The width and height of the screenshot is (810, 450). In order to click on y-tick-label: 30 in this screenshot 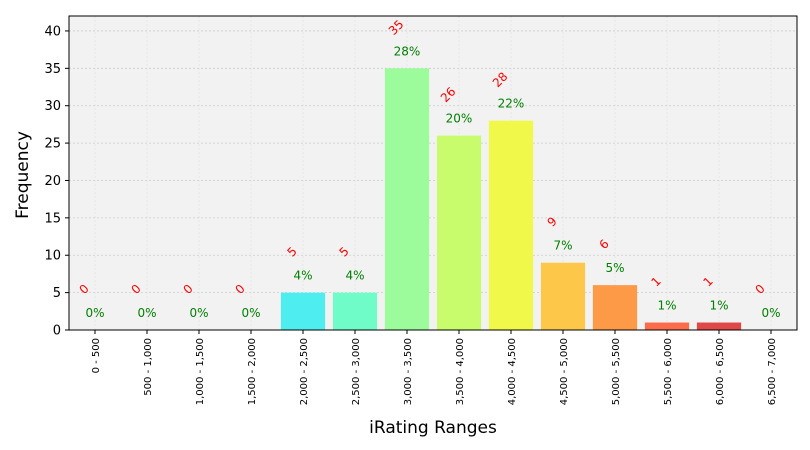, I will do `click(52, 106)`.